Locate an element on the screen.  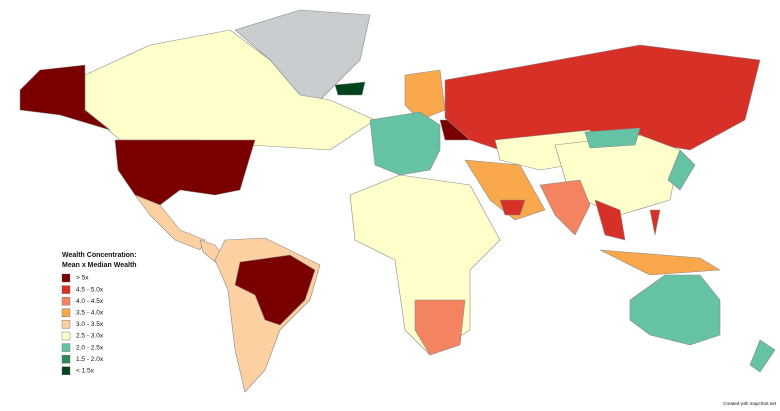
southeast-asia is located at coordinates (610, 220).